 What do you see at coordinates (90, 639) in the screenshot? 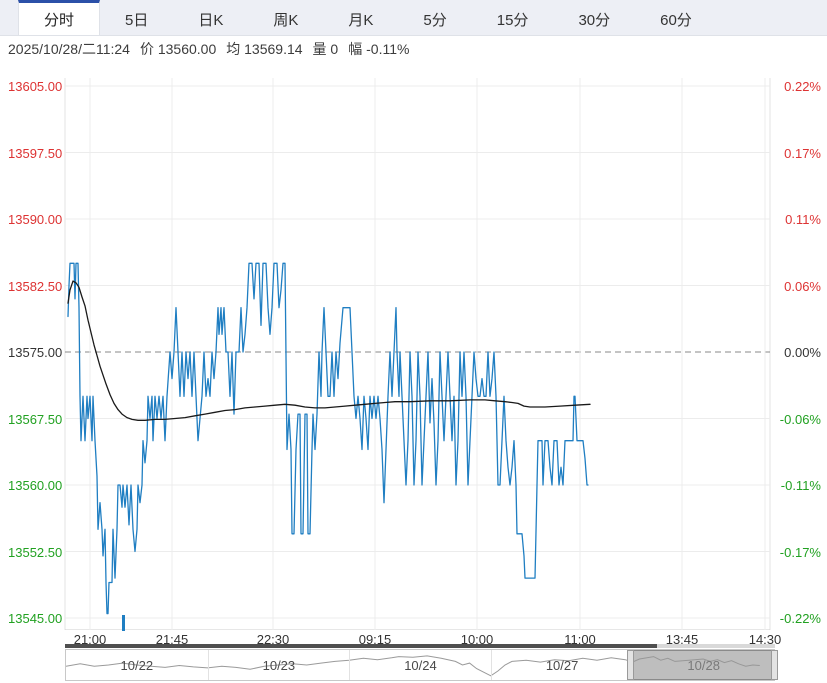
I see `time-tick-label: 21:00` at bounding box center [90, 639].